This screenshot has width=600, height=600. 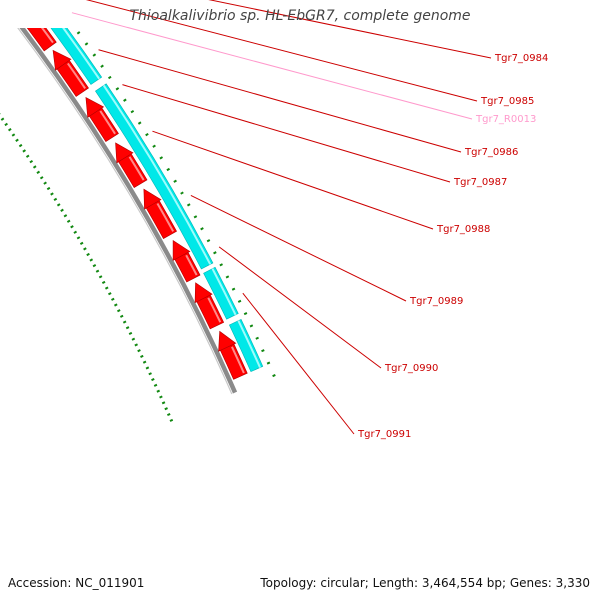 What do you see at coordinates (521, 58) in the screenshot?
I see `gene-label-Tgr7_0984: Tgr7_0984` at bounding box center [521, 58].